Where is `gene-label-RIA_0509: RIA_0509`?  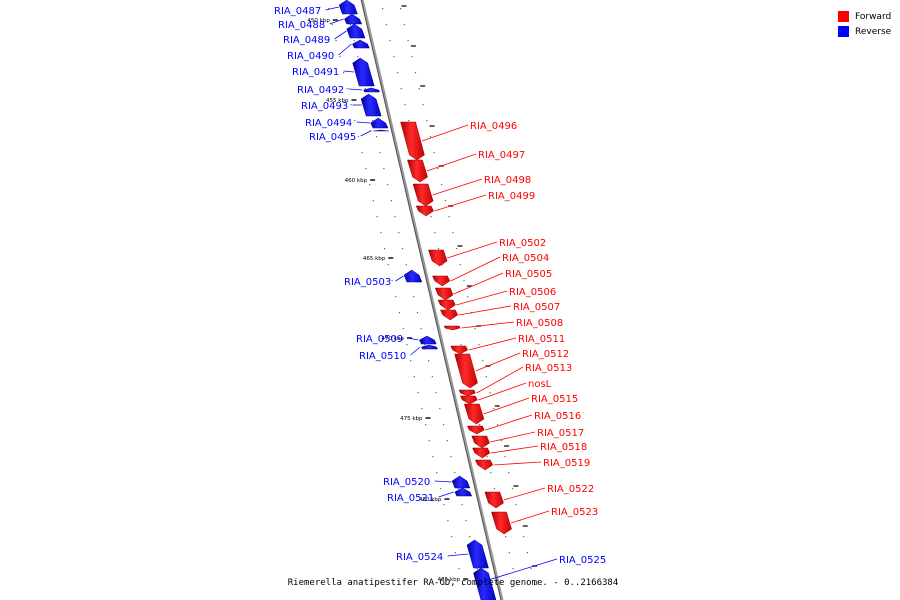 gene-label-RIA_0509: RIA_0509 is located at coordinates (379, 339).